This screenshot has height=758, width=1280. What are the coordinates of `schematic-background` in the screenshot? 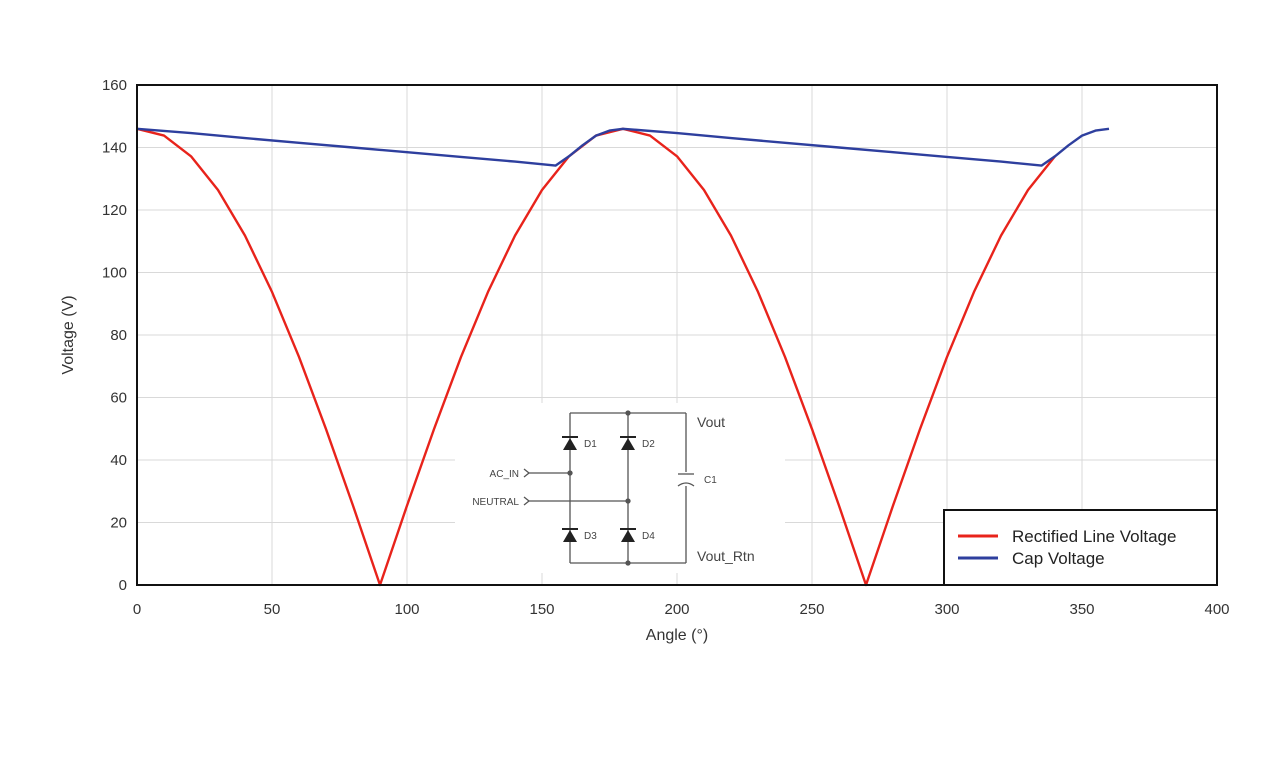 It's located at (620, 488).